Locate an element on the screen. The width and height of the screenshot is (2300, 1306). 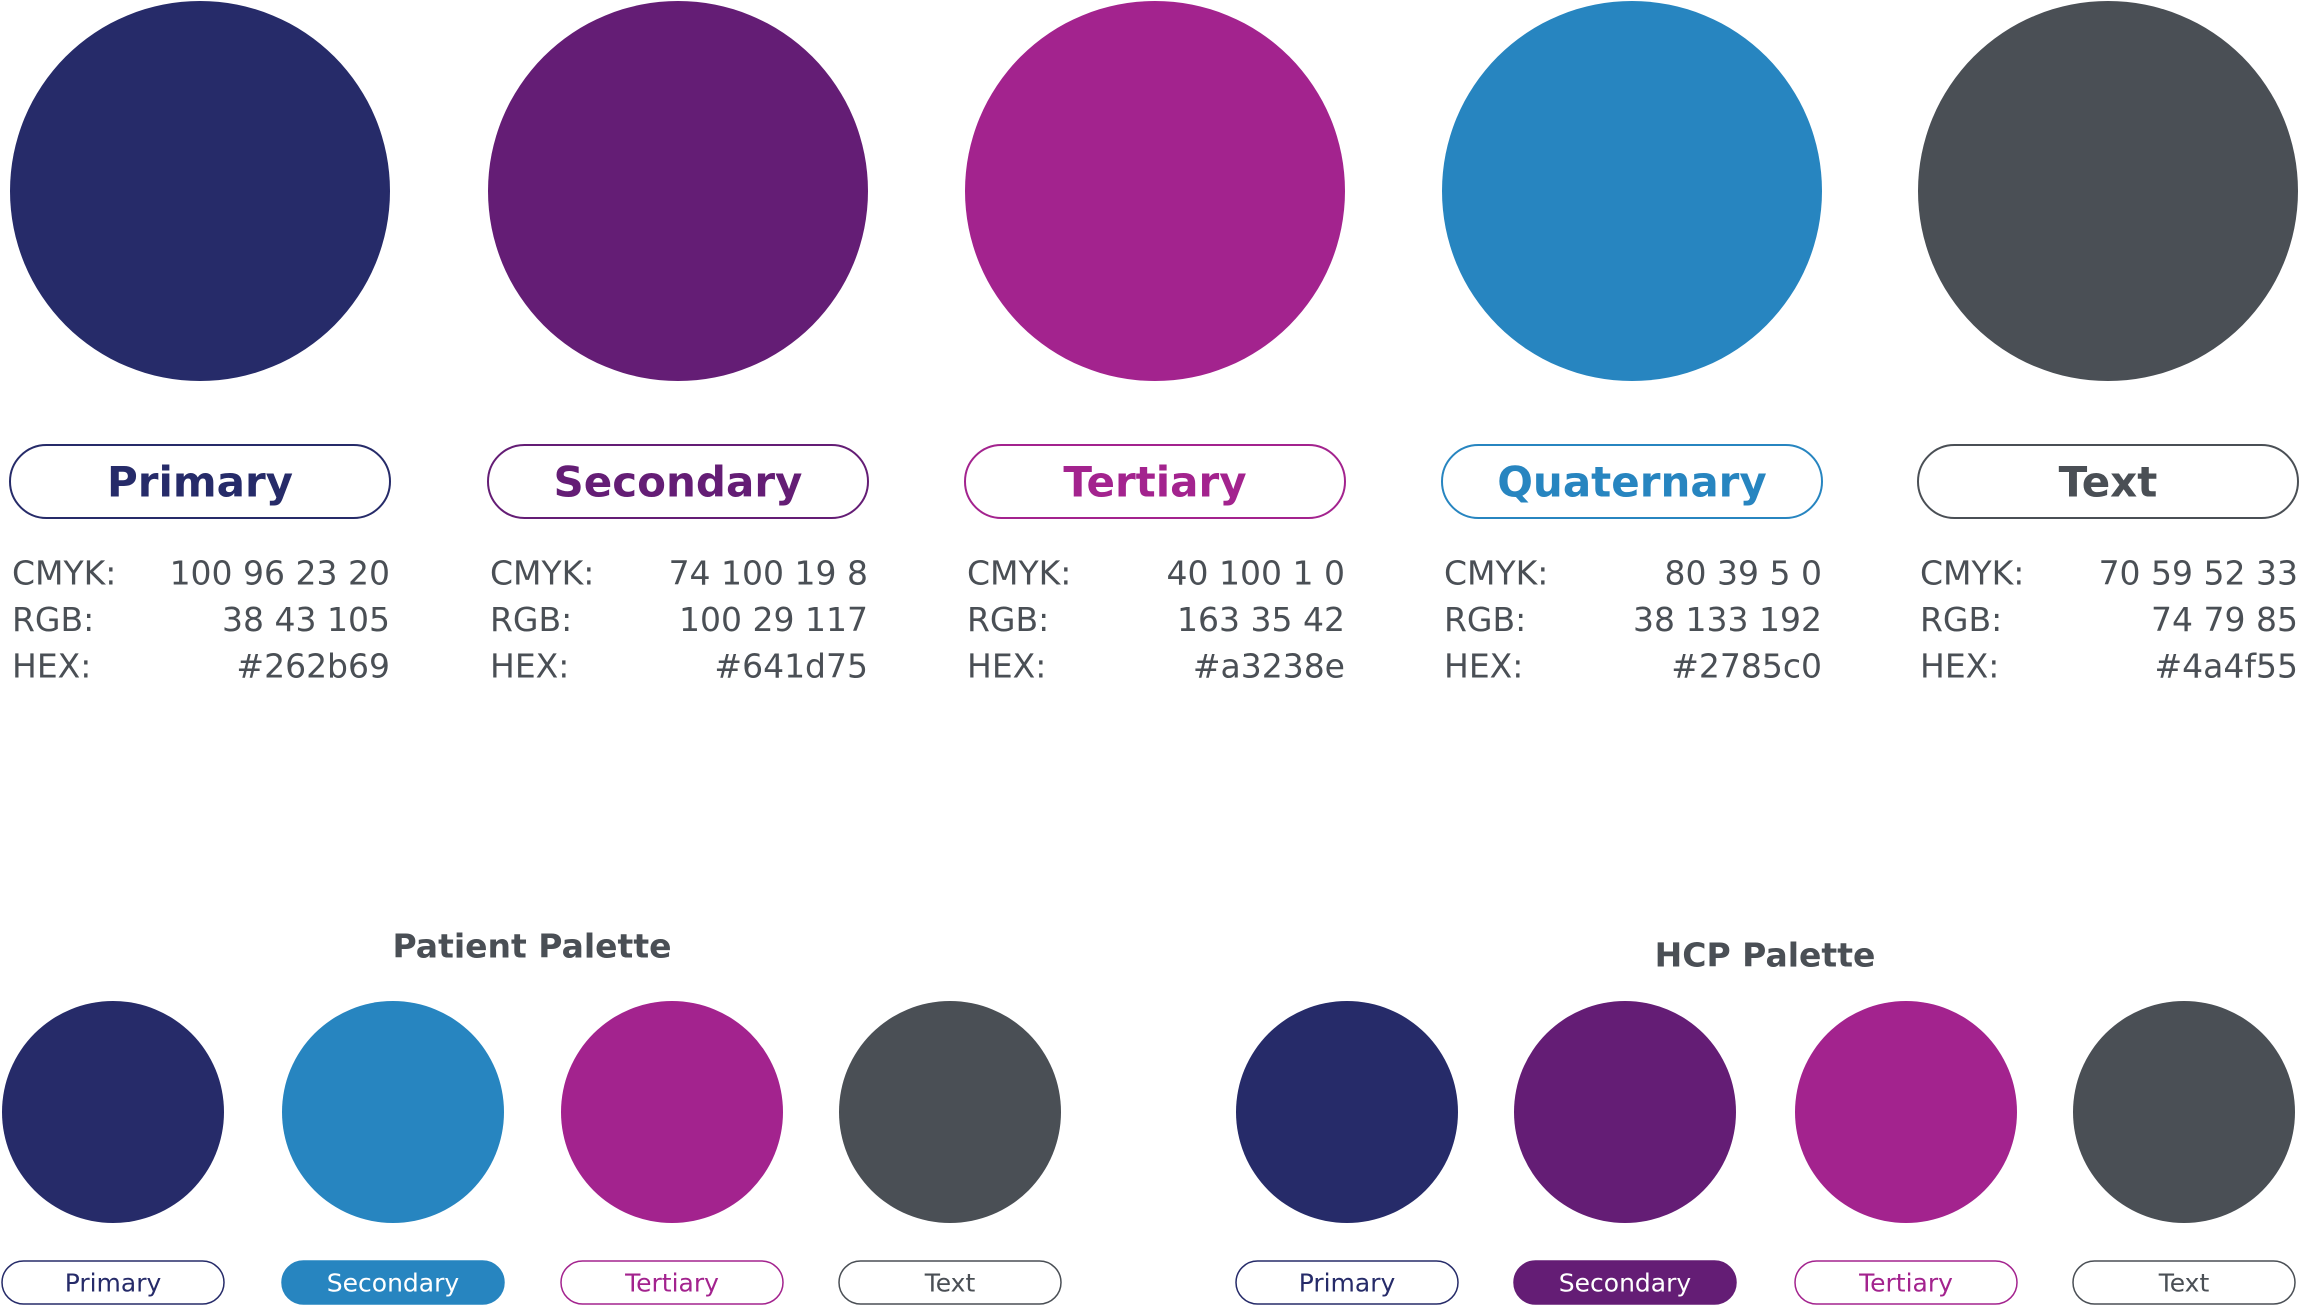
palette-title: Patient Palette is located at coordinates (532, 946).